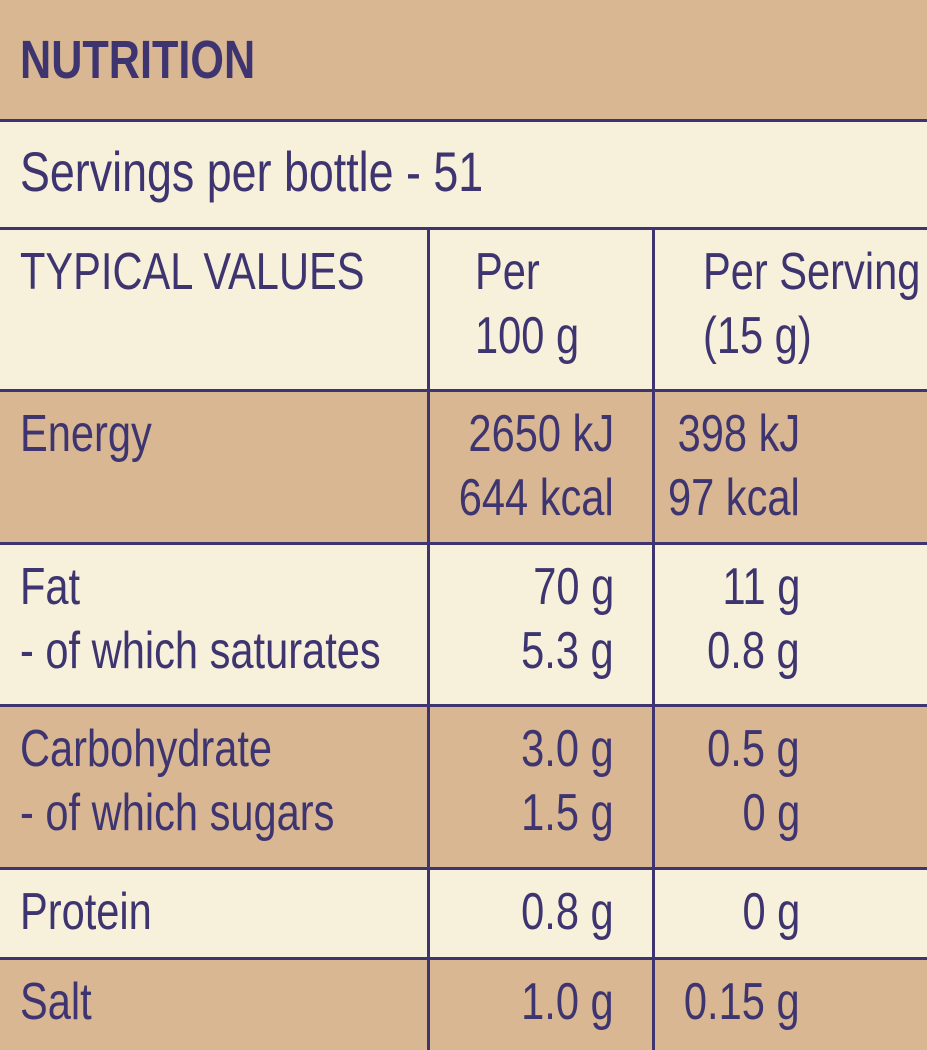 The width and height of the screenshot is (927, 1050). I want to click on nutrient-value: 70 g, so click(573, 587).